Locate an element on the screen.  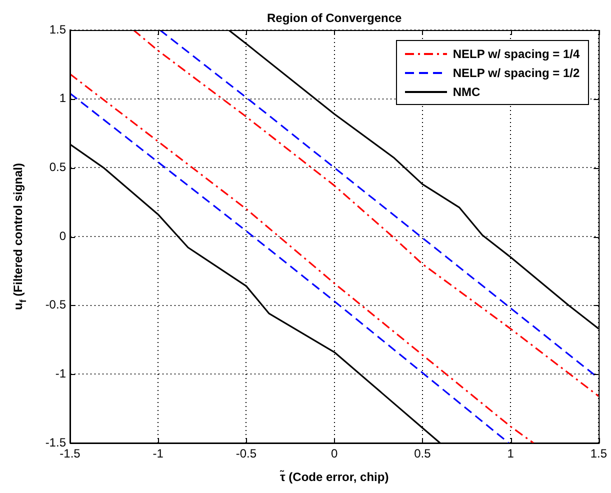
legend-label: NMC is located at coordinates (466, 91).